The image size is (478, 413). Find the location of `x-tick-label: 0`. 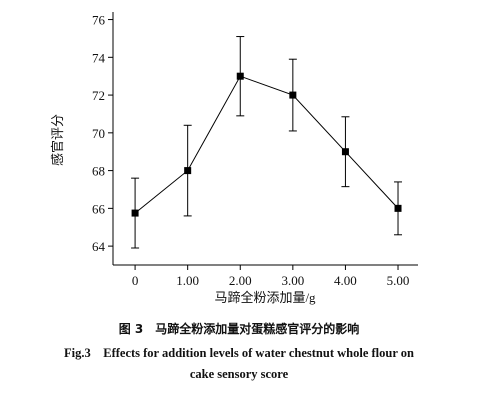

x-tick-label: 0 is located at coordinates (135, 280).